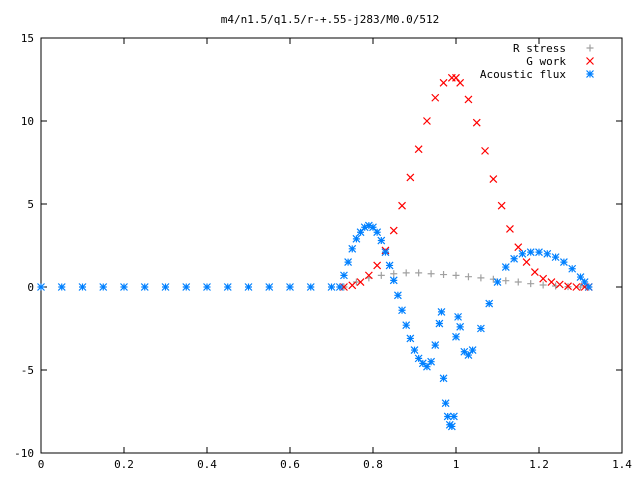 The height and width of the screenshot is (480, 640). Describe the element at coordinates (622, 464) in the screenshot. I see `x-tick-label: 1.4` at that location.